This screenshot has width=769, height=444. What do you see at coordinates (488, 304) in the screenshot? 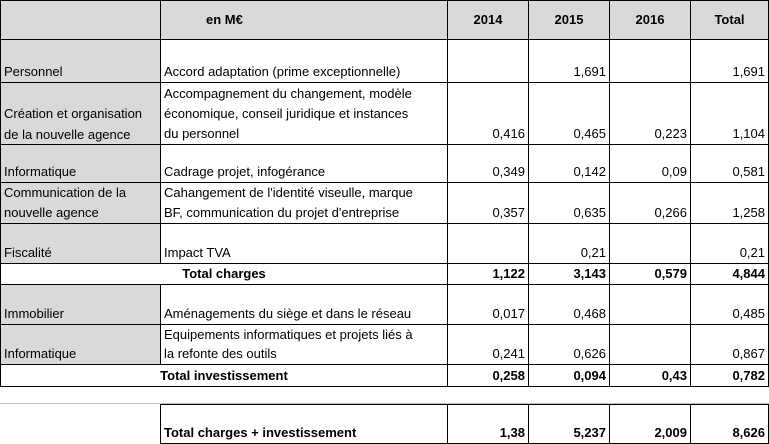
I see `cell-2014: 0,017` at bounding box center [488, 304].